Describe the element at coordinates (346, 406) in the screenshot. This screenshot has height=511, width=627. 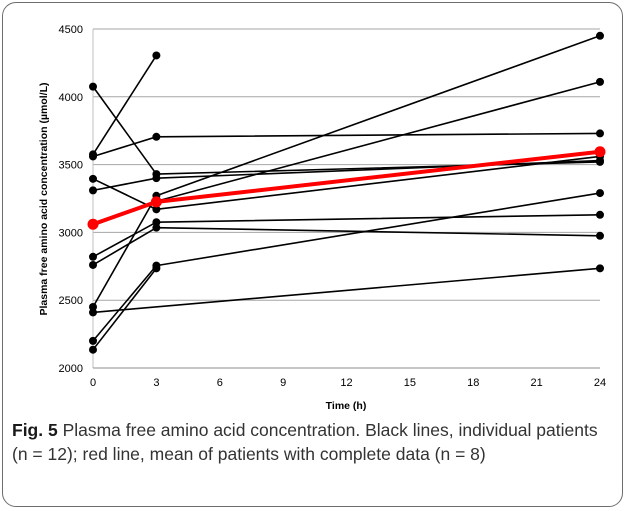
I see `x-axis-label: Time (h)` at that location.